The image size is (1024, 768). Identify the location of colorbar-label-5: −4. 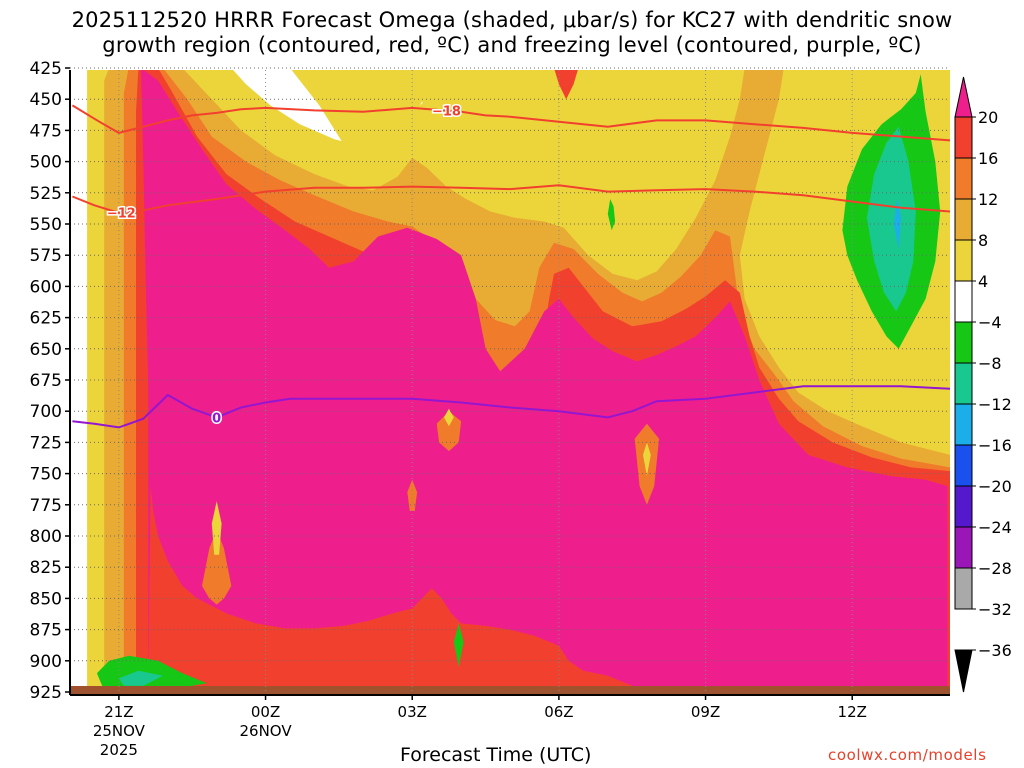
(990, 322).